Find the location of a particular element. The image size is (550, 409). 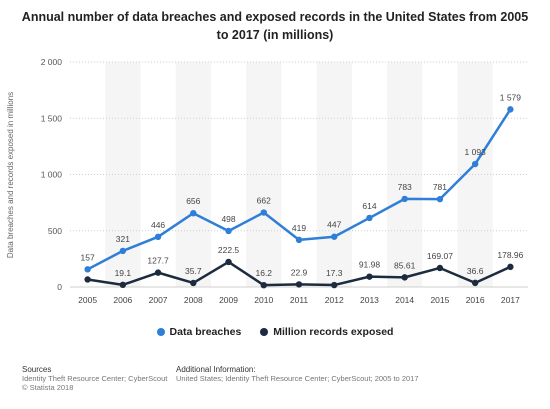

copyright-line: © Statista 2018 is located at coordinates (48, 387).